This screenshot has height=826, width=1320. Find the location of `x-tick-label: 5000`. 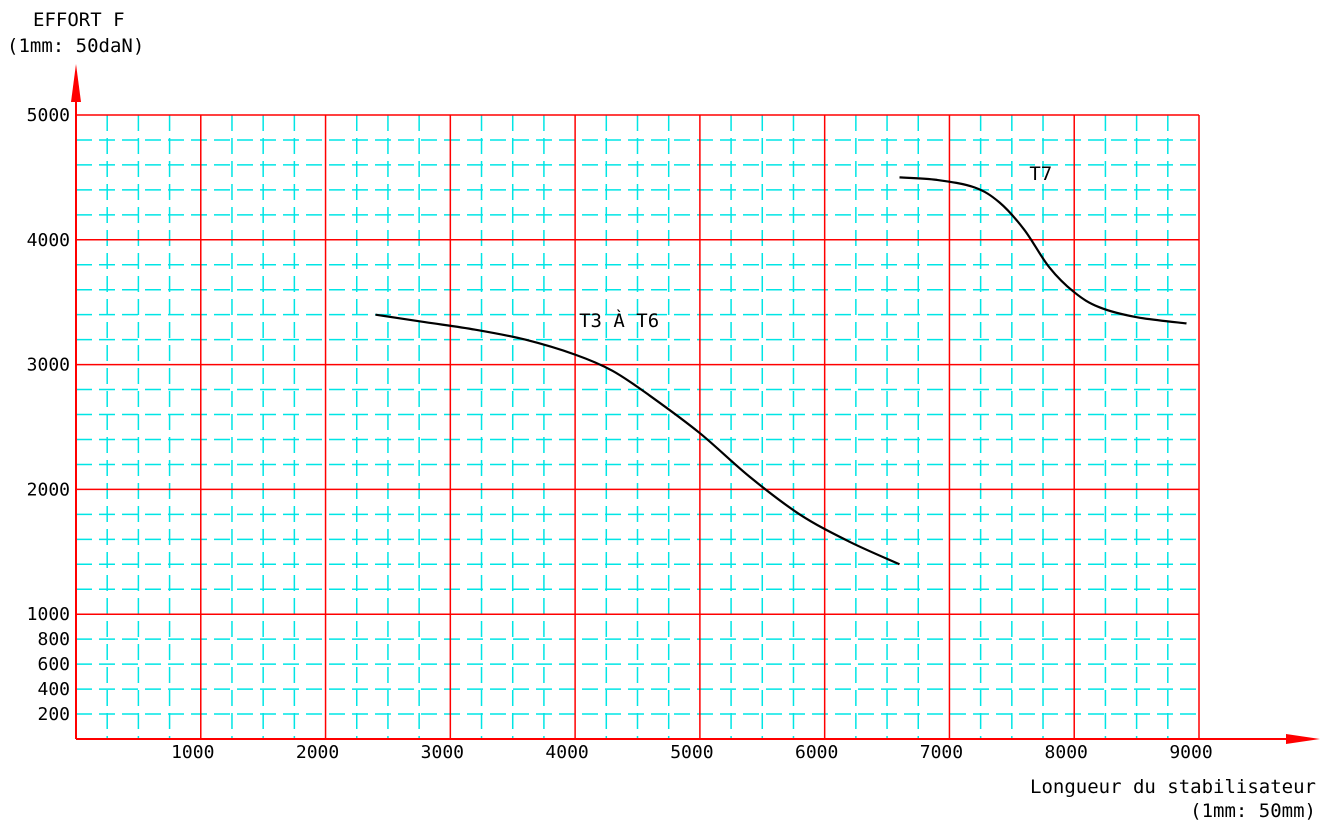

x-tick-label: 5000 is located at coordinates (691, 752).